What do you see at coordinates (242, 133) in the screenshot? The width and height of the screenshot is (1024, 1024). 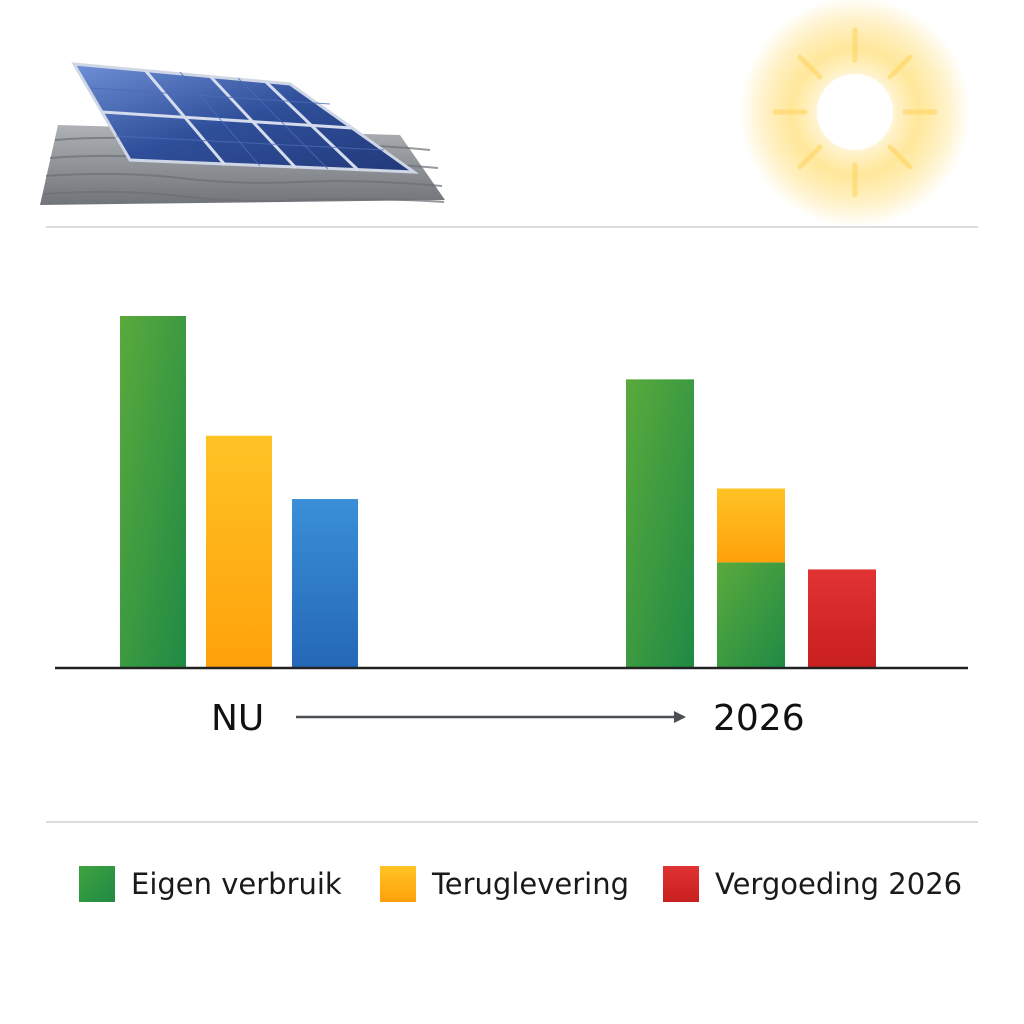 I see `solar-panel-icon` at bounding box center [242, 133].